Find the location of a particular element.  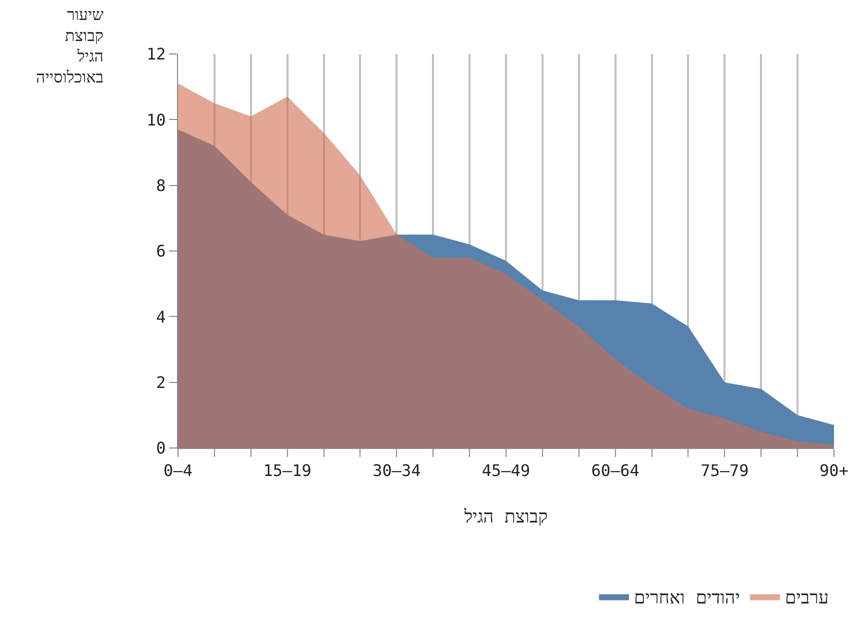

x-tick-label: 15–19 is located at coordinates (287, 470).